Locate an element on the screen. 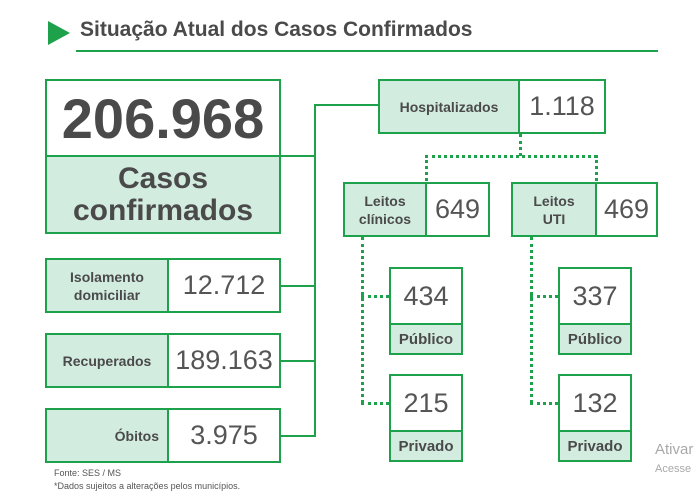  leitos-uti-value: 469 is located at coordinates (626, 209).